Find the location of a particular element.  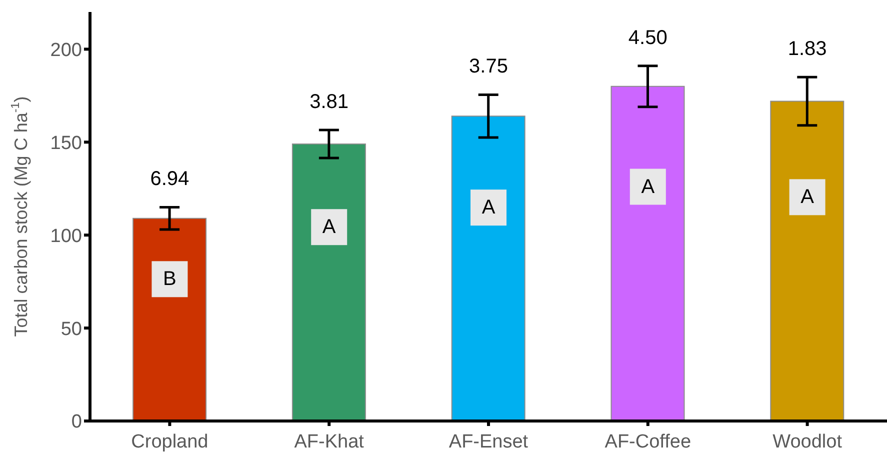

y-tick-label: 150 is located at coordinates (66, 143).